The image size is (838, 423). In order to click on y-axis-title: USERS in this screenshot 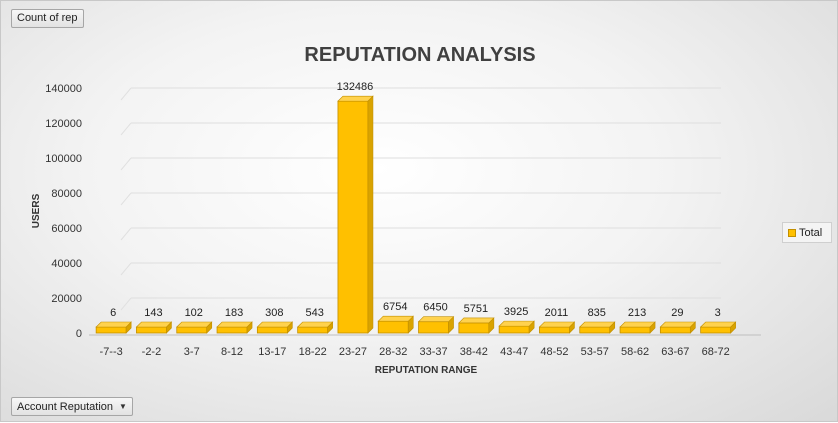, I will do `click(36, 210)`.